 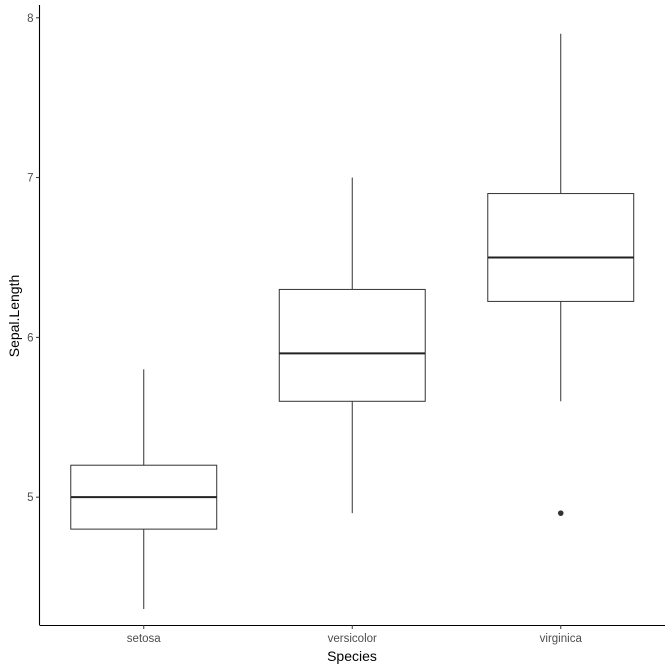 What do you see at coordinates (30, 498) in the screenshot?
I see `y-tick-label: 5` at bounding box center [30, 498].